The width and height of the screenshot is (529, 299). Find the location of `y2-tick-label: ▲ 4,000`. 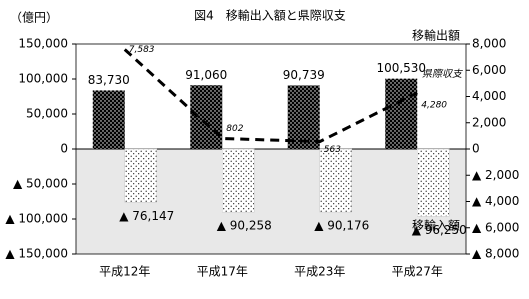

y2-tick-label: ▲ 4,000 is located at coordinates (495, 201).